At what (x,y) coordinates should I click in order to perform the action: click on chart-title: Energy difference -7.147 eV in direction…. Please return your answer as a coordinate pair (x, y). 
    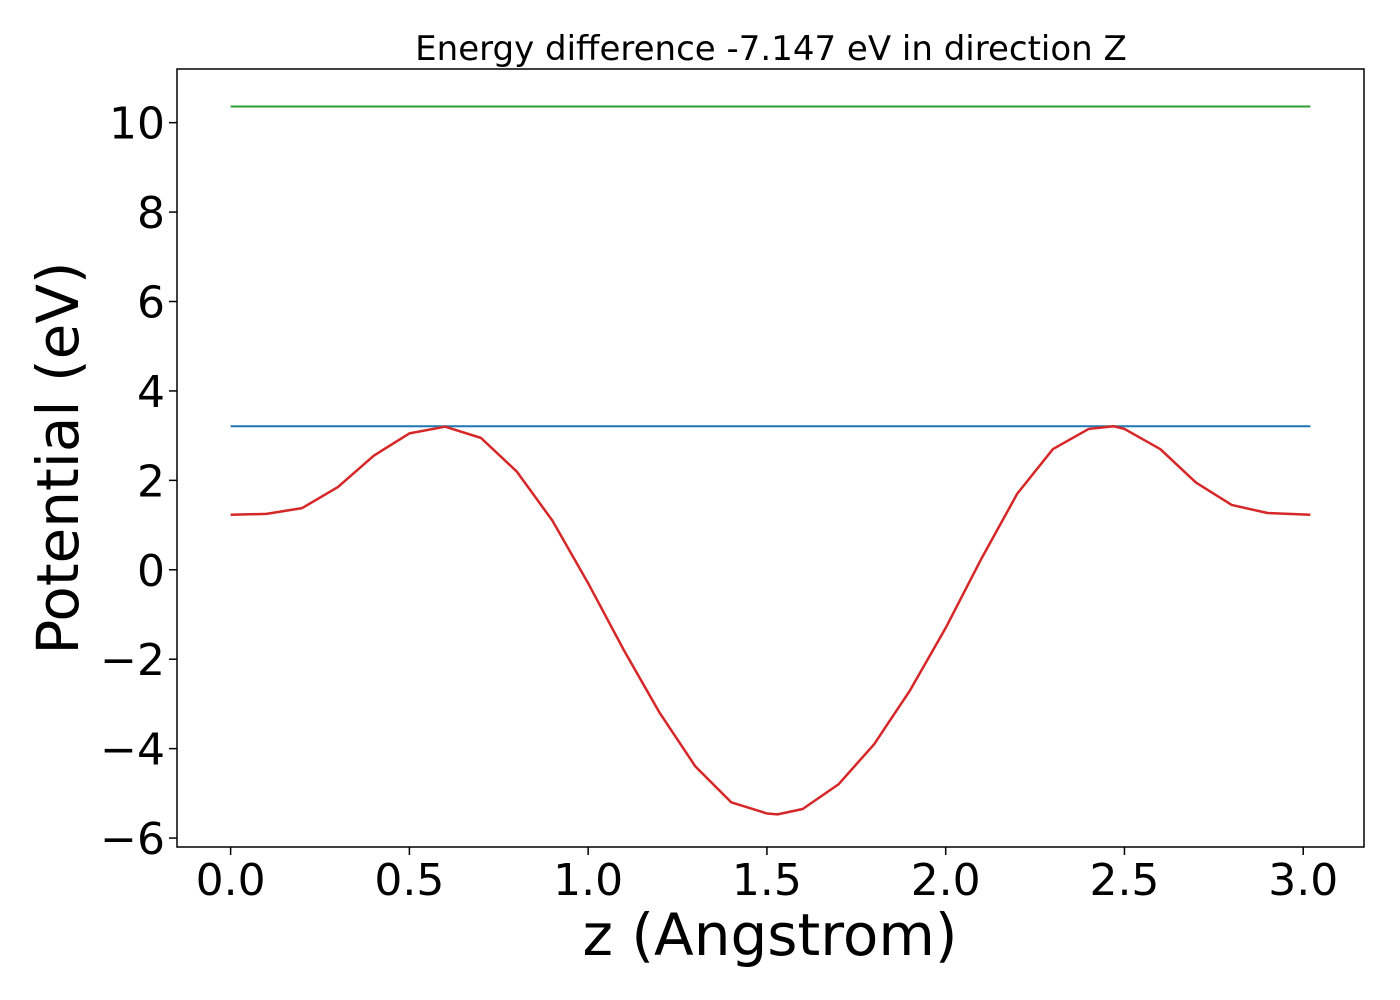
    Looking at the image, I should click on (771, 49).